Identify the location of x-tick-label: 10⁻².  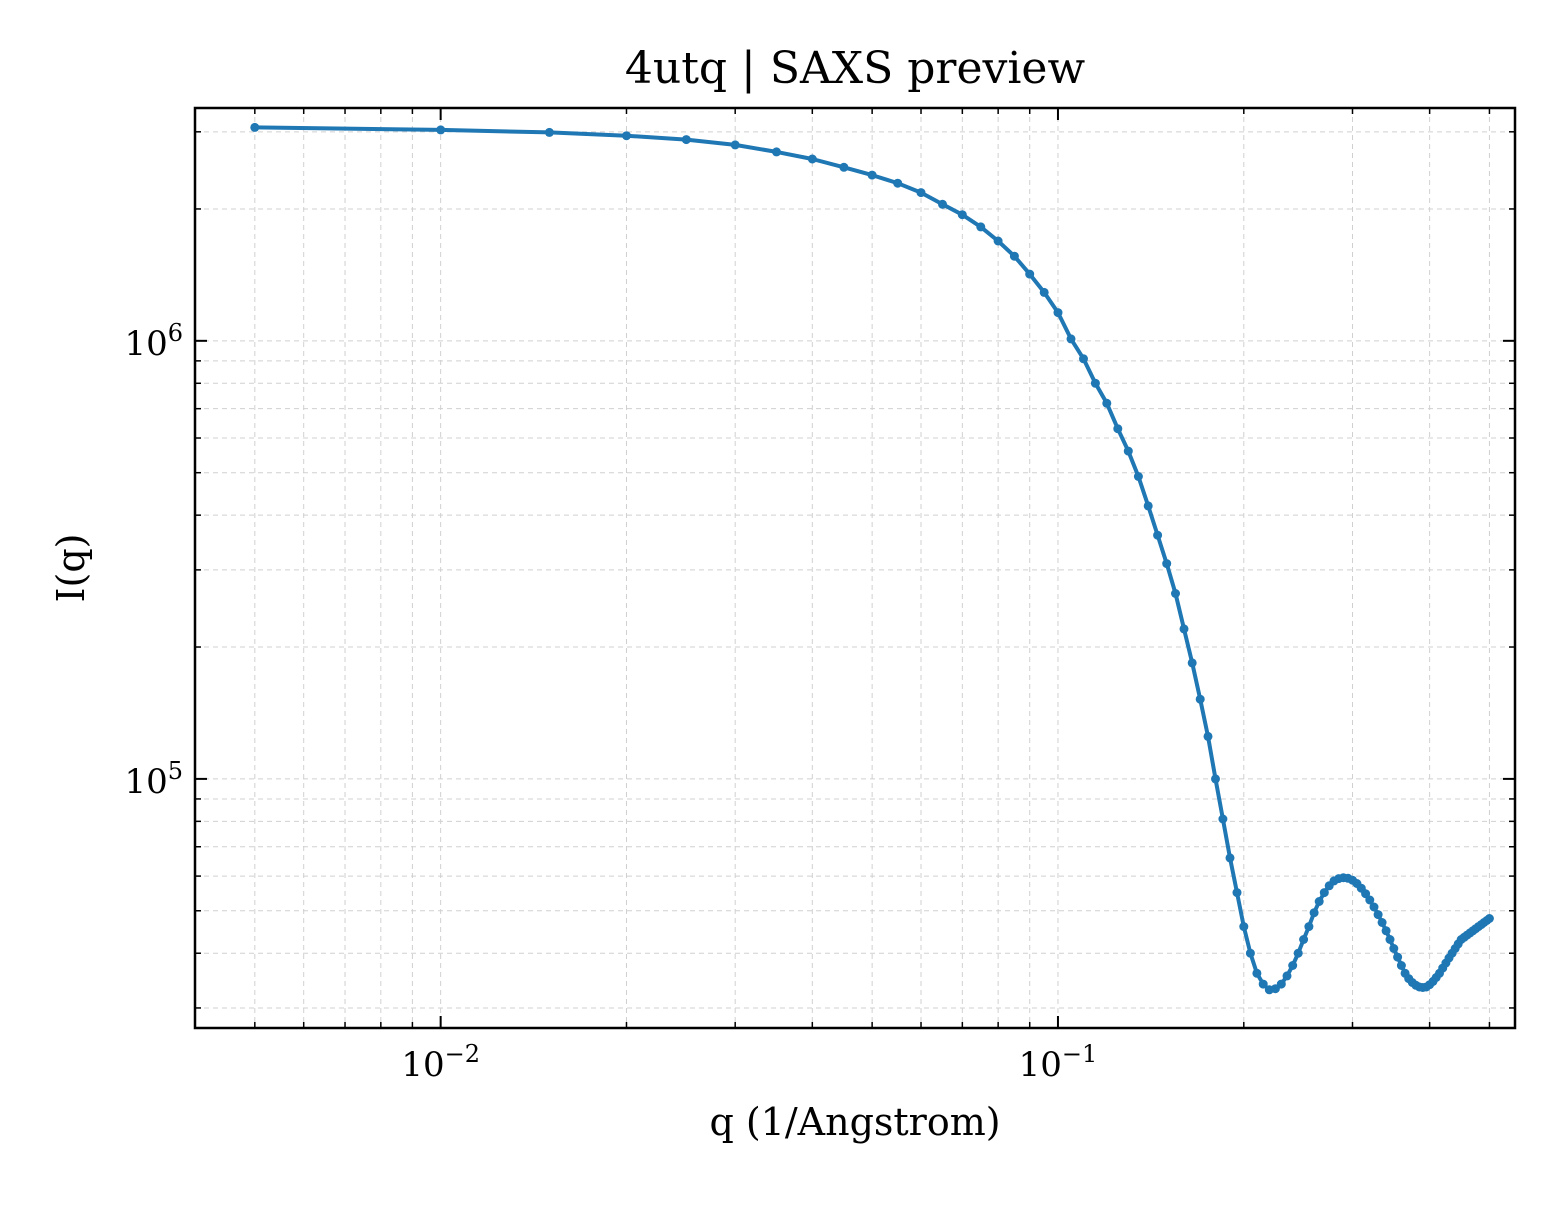
(440, 1062).